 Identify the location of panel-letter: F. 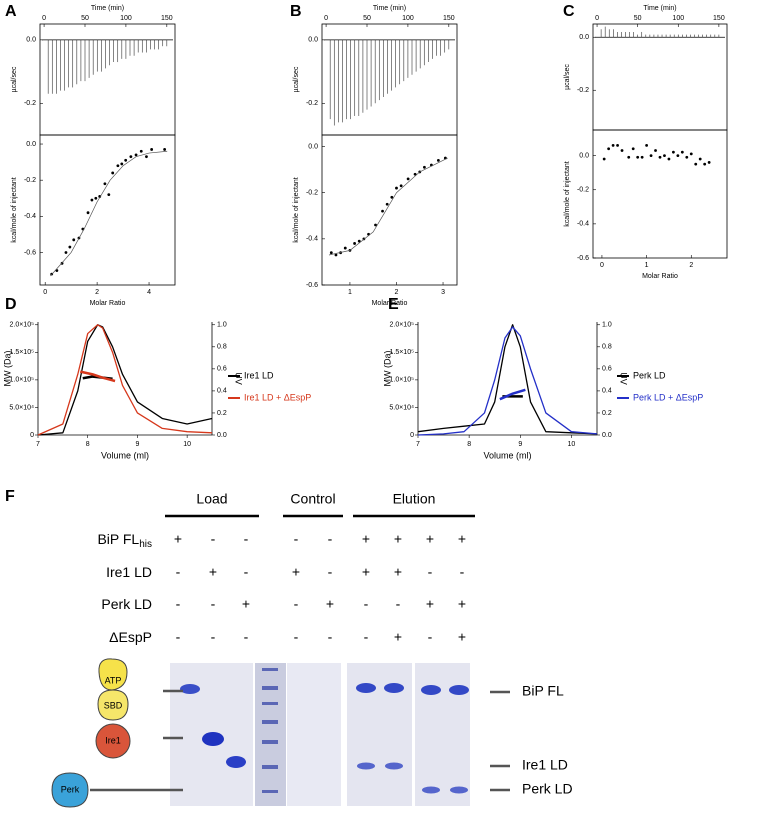
(10, 496).